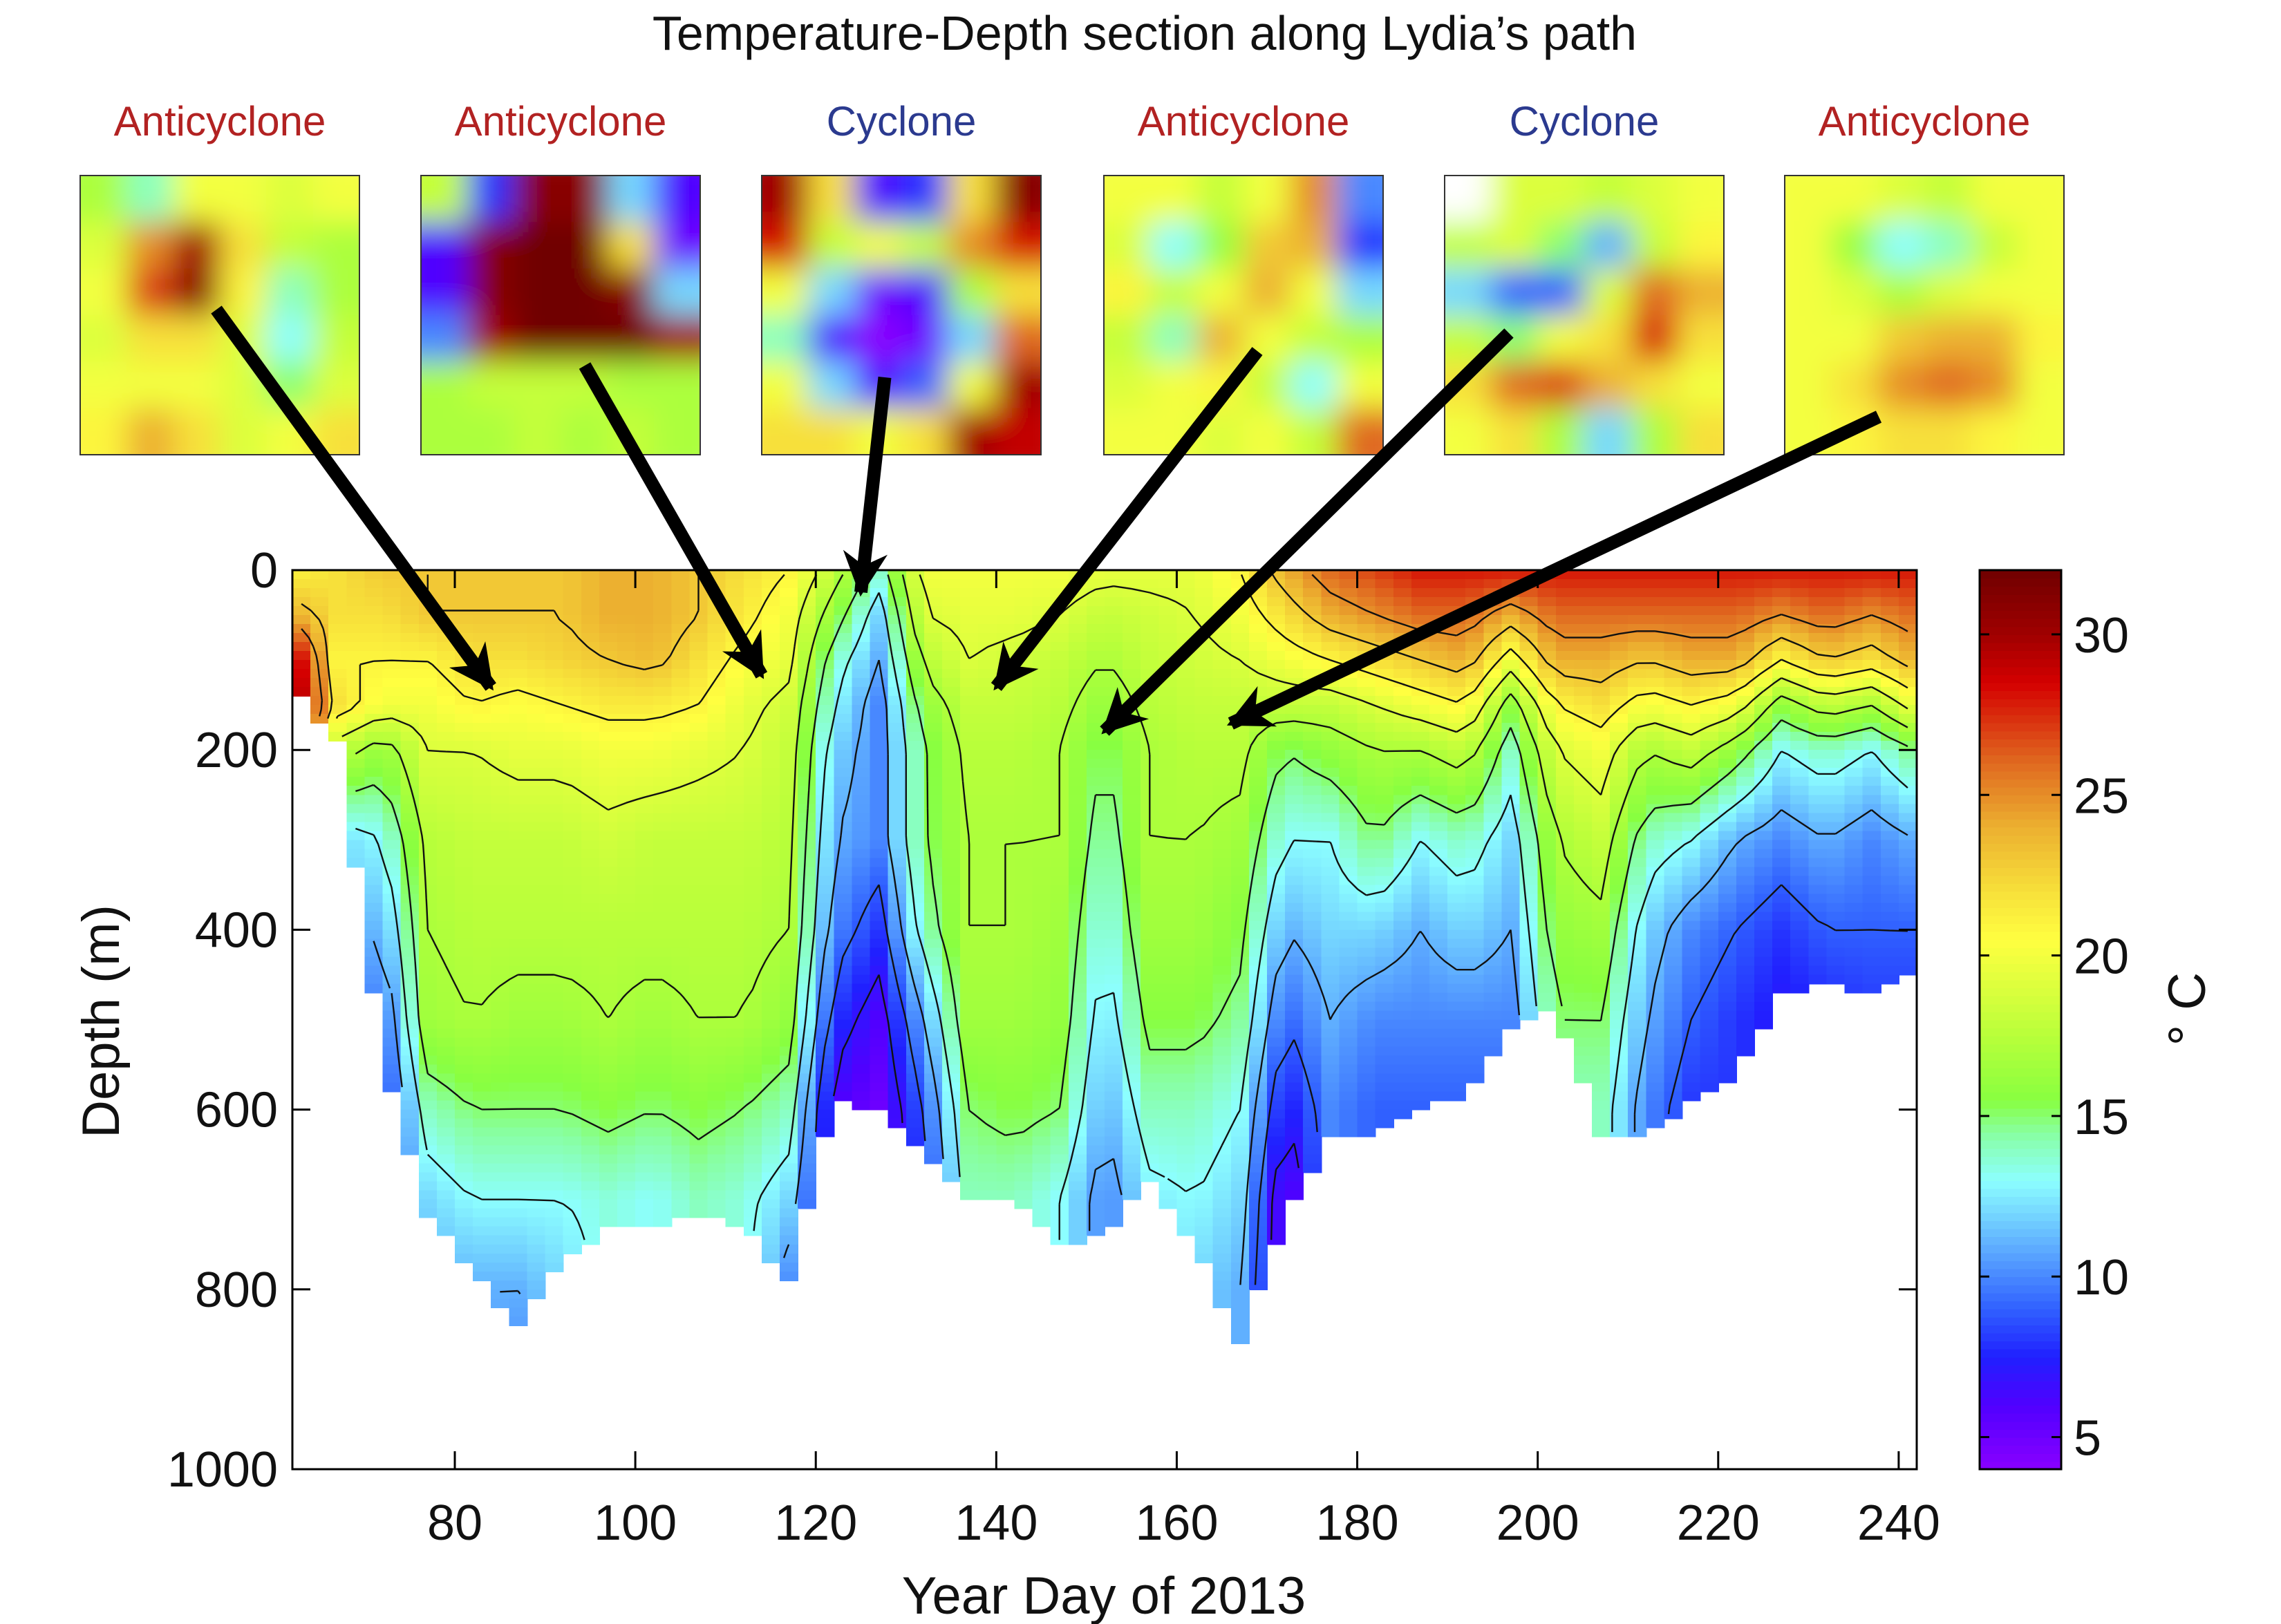 This screenshot has height=1624, width=2281. Describe the element at coordinates (219, 315) in the screenshot. I see `eddy-panel-frame` at that location.